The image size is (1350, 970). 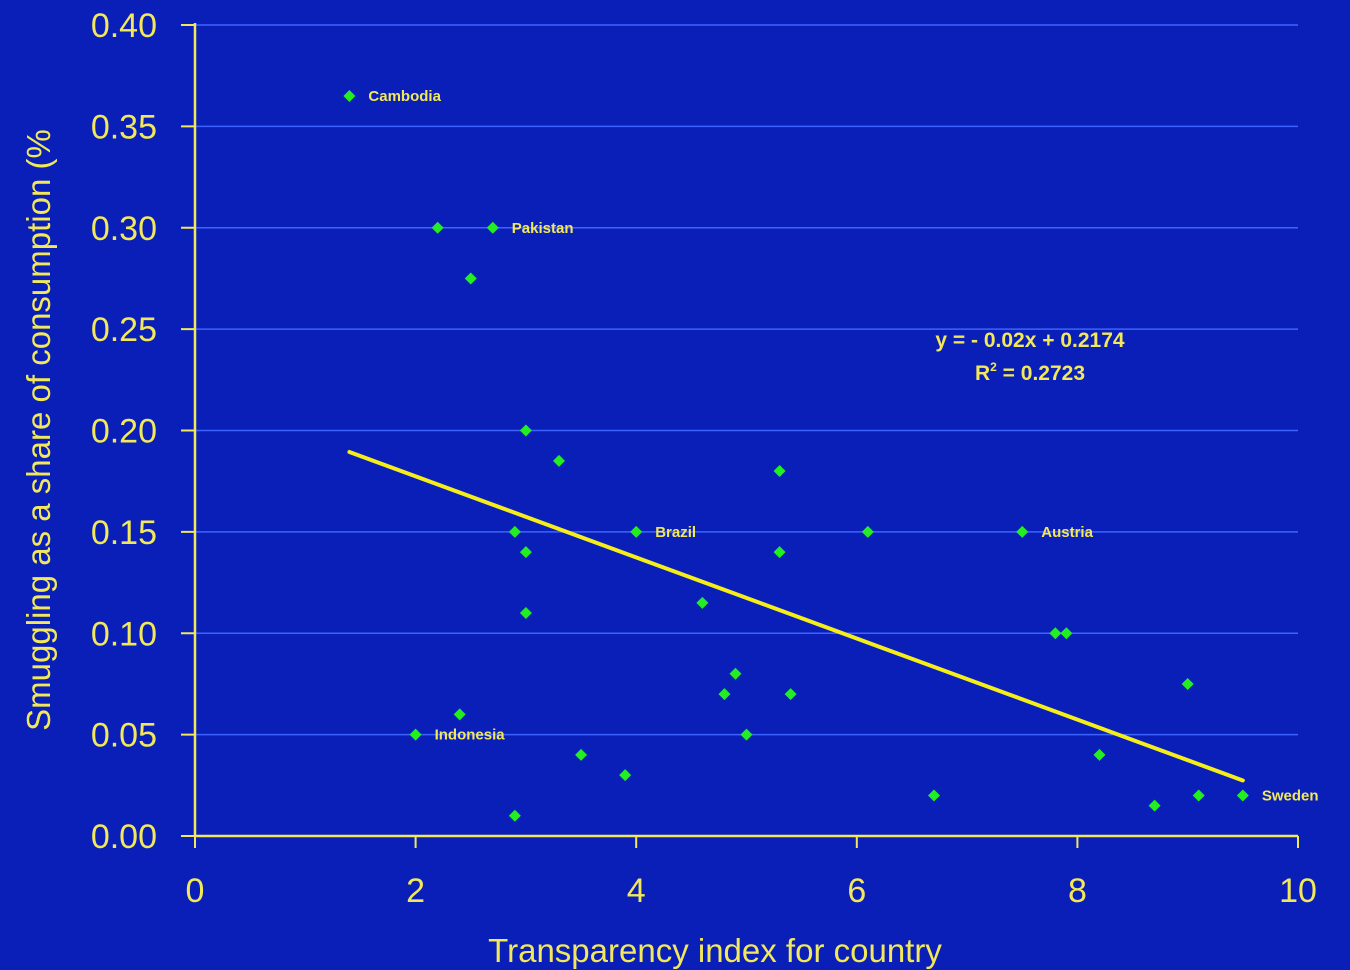 What do you see at coordinates (675, 532) in the screenshot?
I see `point-label: Brazil` at bounding box center [675, 532].